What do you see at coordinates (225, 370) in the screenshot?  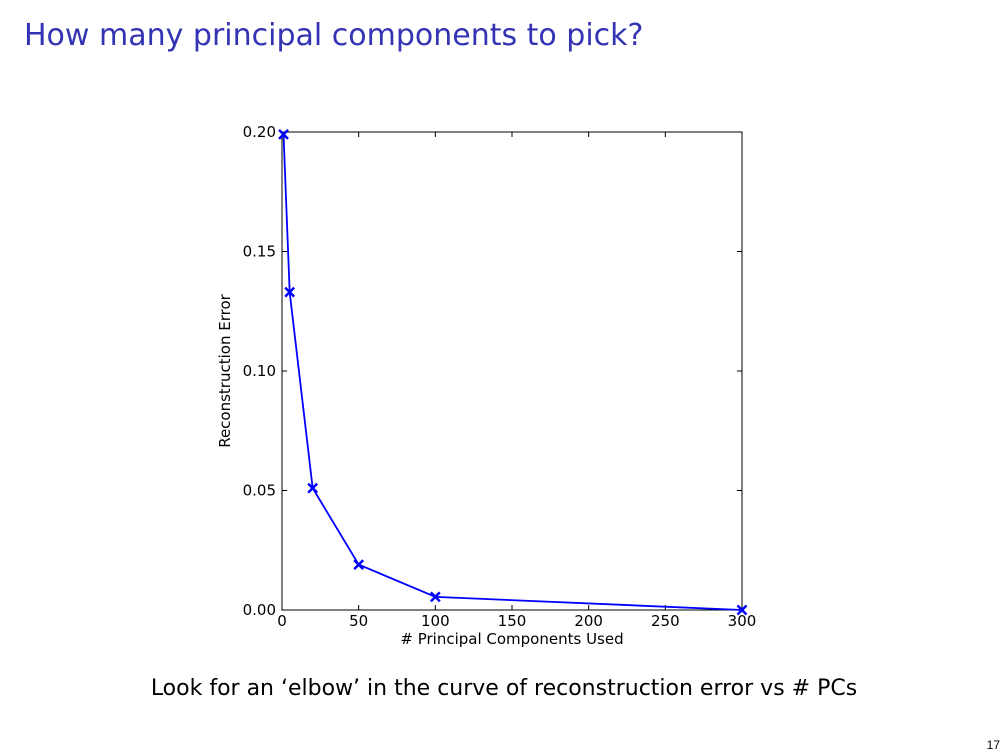 I see `y-axis-label: Reconstruction Error` at bounding box center [225, 370].